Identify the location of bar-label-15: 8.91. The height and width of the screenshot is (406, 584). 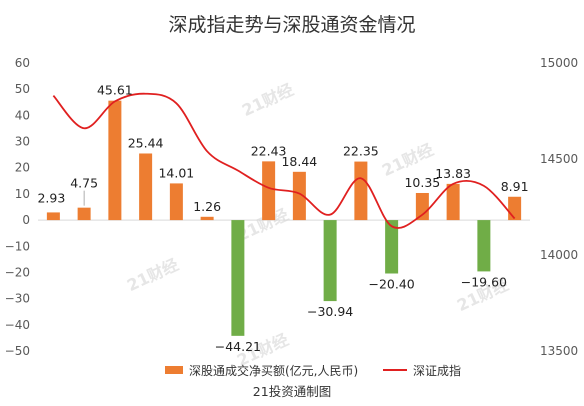
(515, 186).